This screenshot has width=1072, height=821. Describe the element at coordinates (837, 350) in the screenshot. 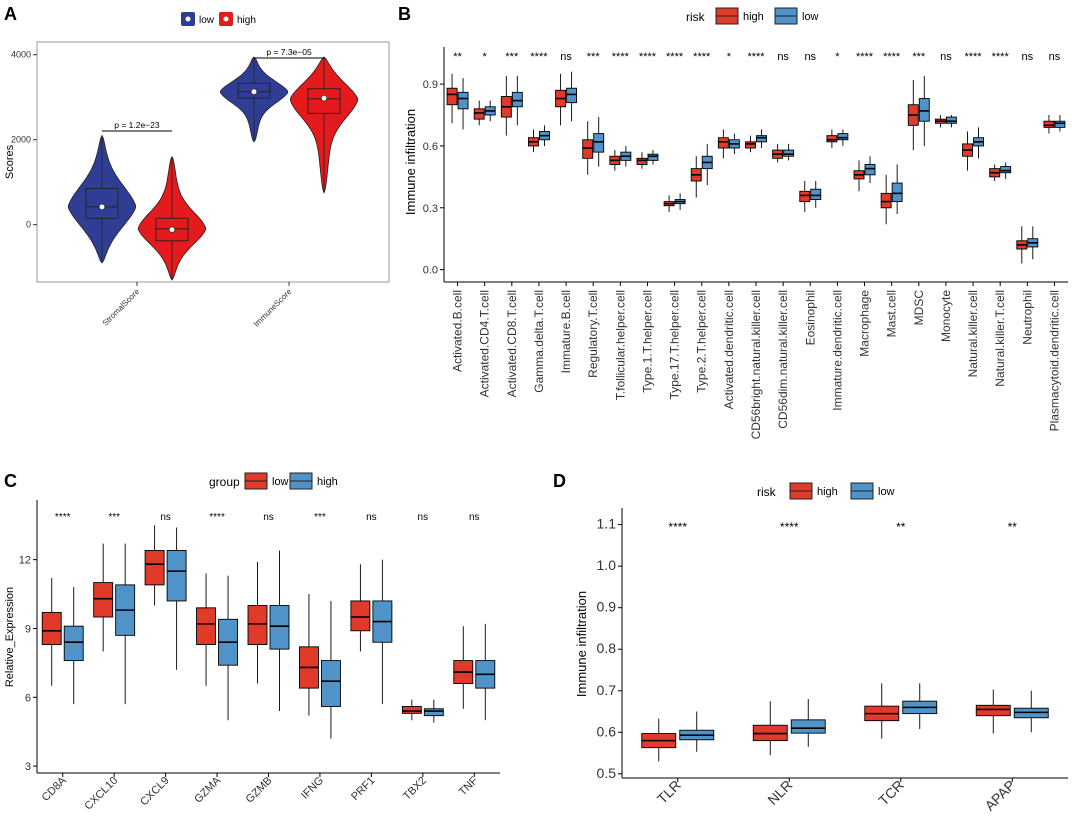

I see `x-tick-label: Immature.dendritic.cell` at that location.